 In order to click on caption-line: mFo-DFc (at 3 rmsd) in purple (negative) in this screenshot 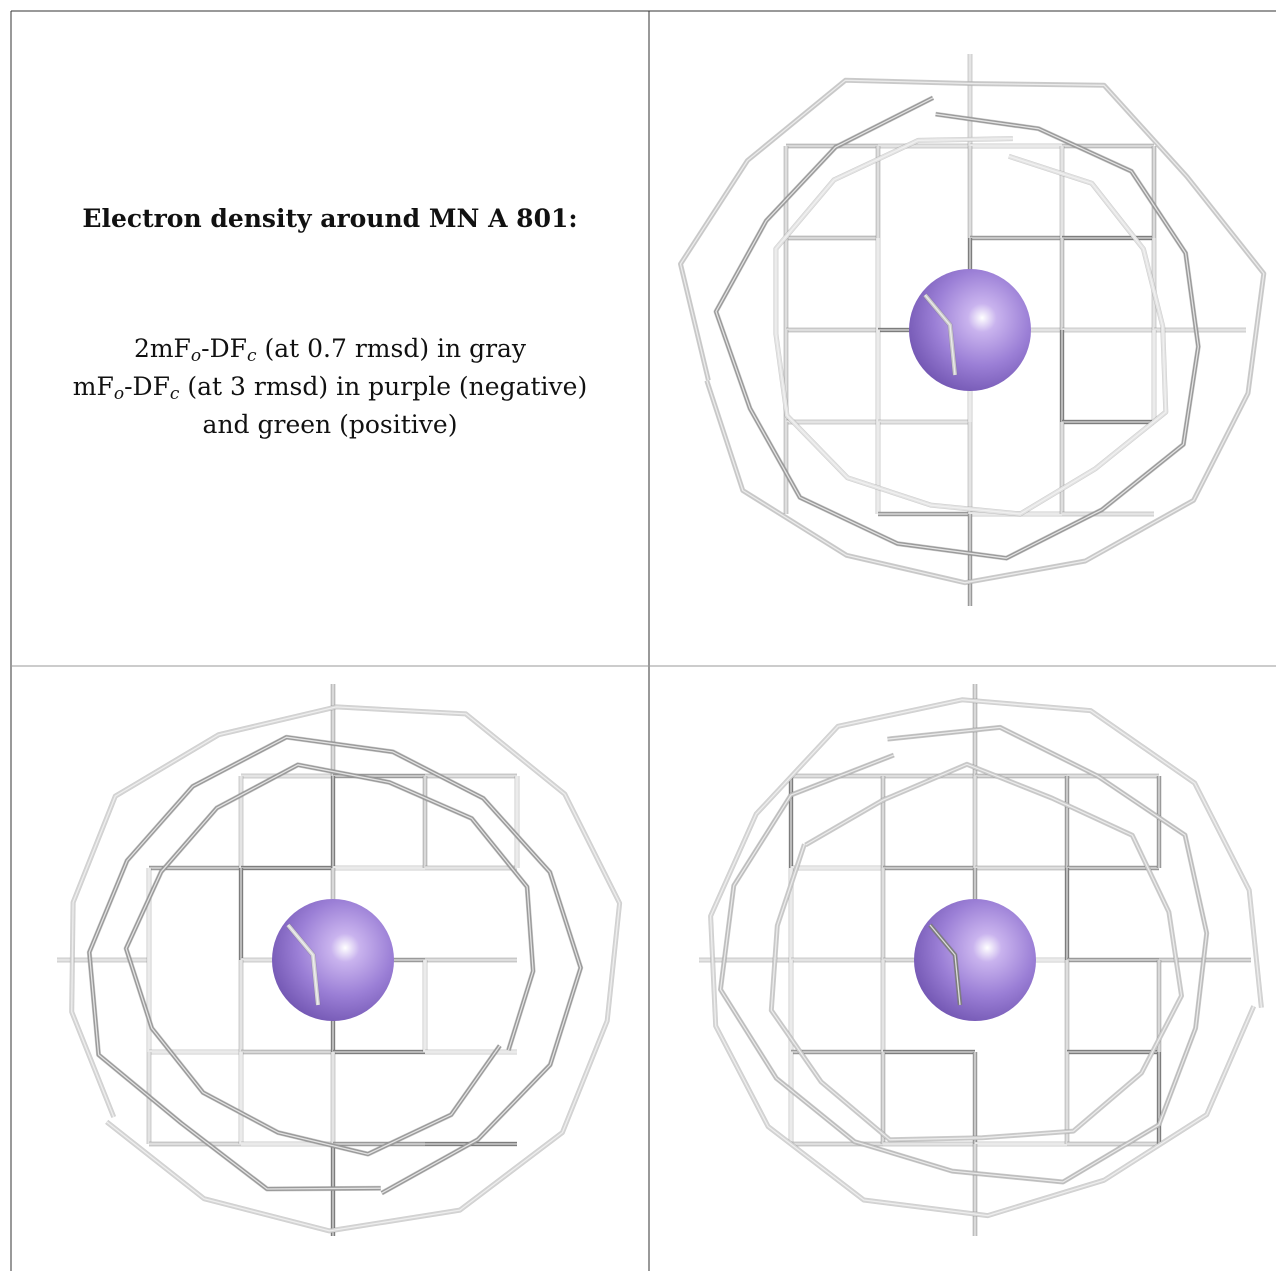, I will do `click(330, 387)`.